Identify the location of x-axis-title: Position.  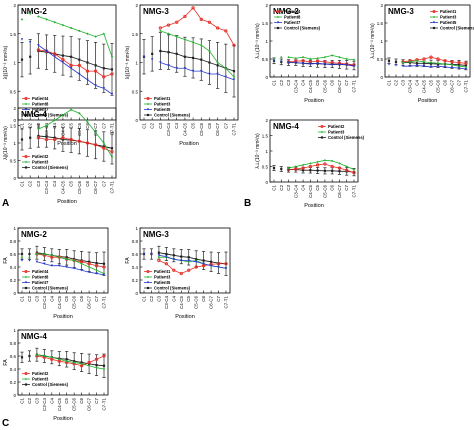
(189, 144).